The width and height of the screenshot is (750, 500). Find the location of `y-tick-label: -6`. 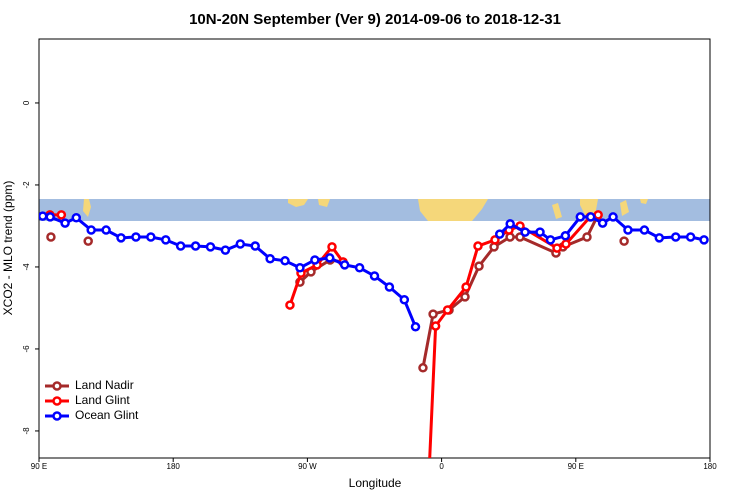

y-tick-label: -6 is located at coordinates (26, 349).